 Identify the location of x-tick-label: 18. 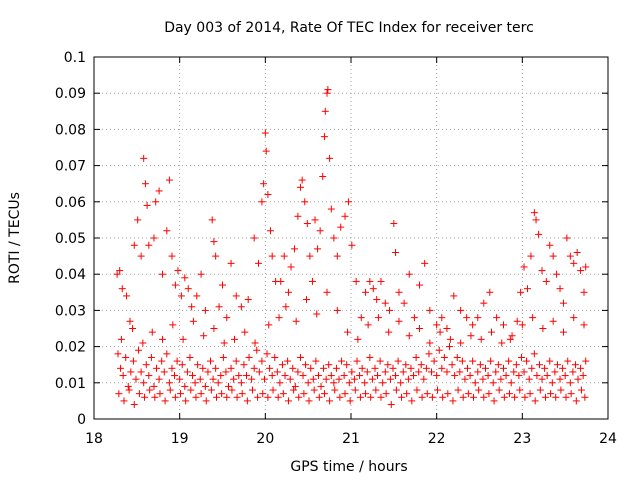
(94, 439).